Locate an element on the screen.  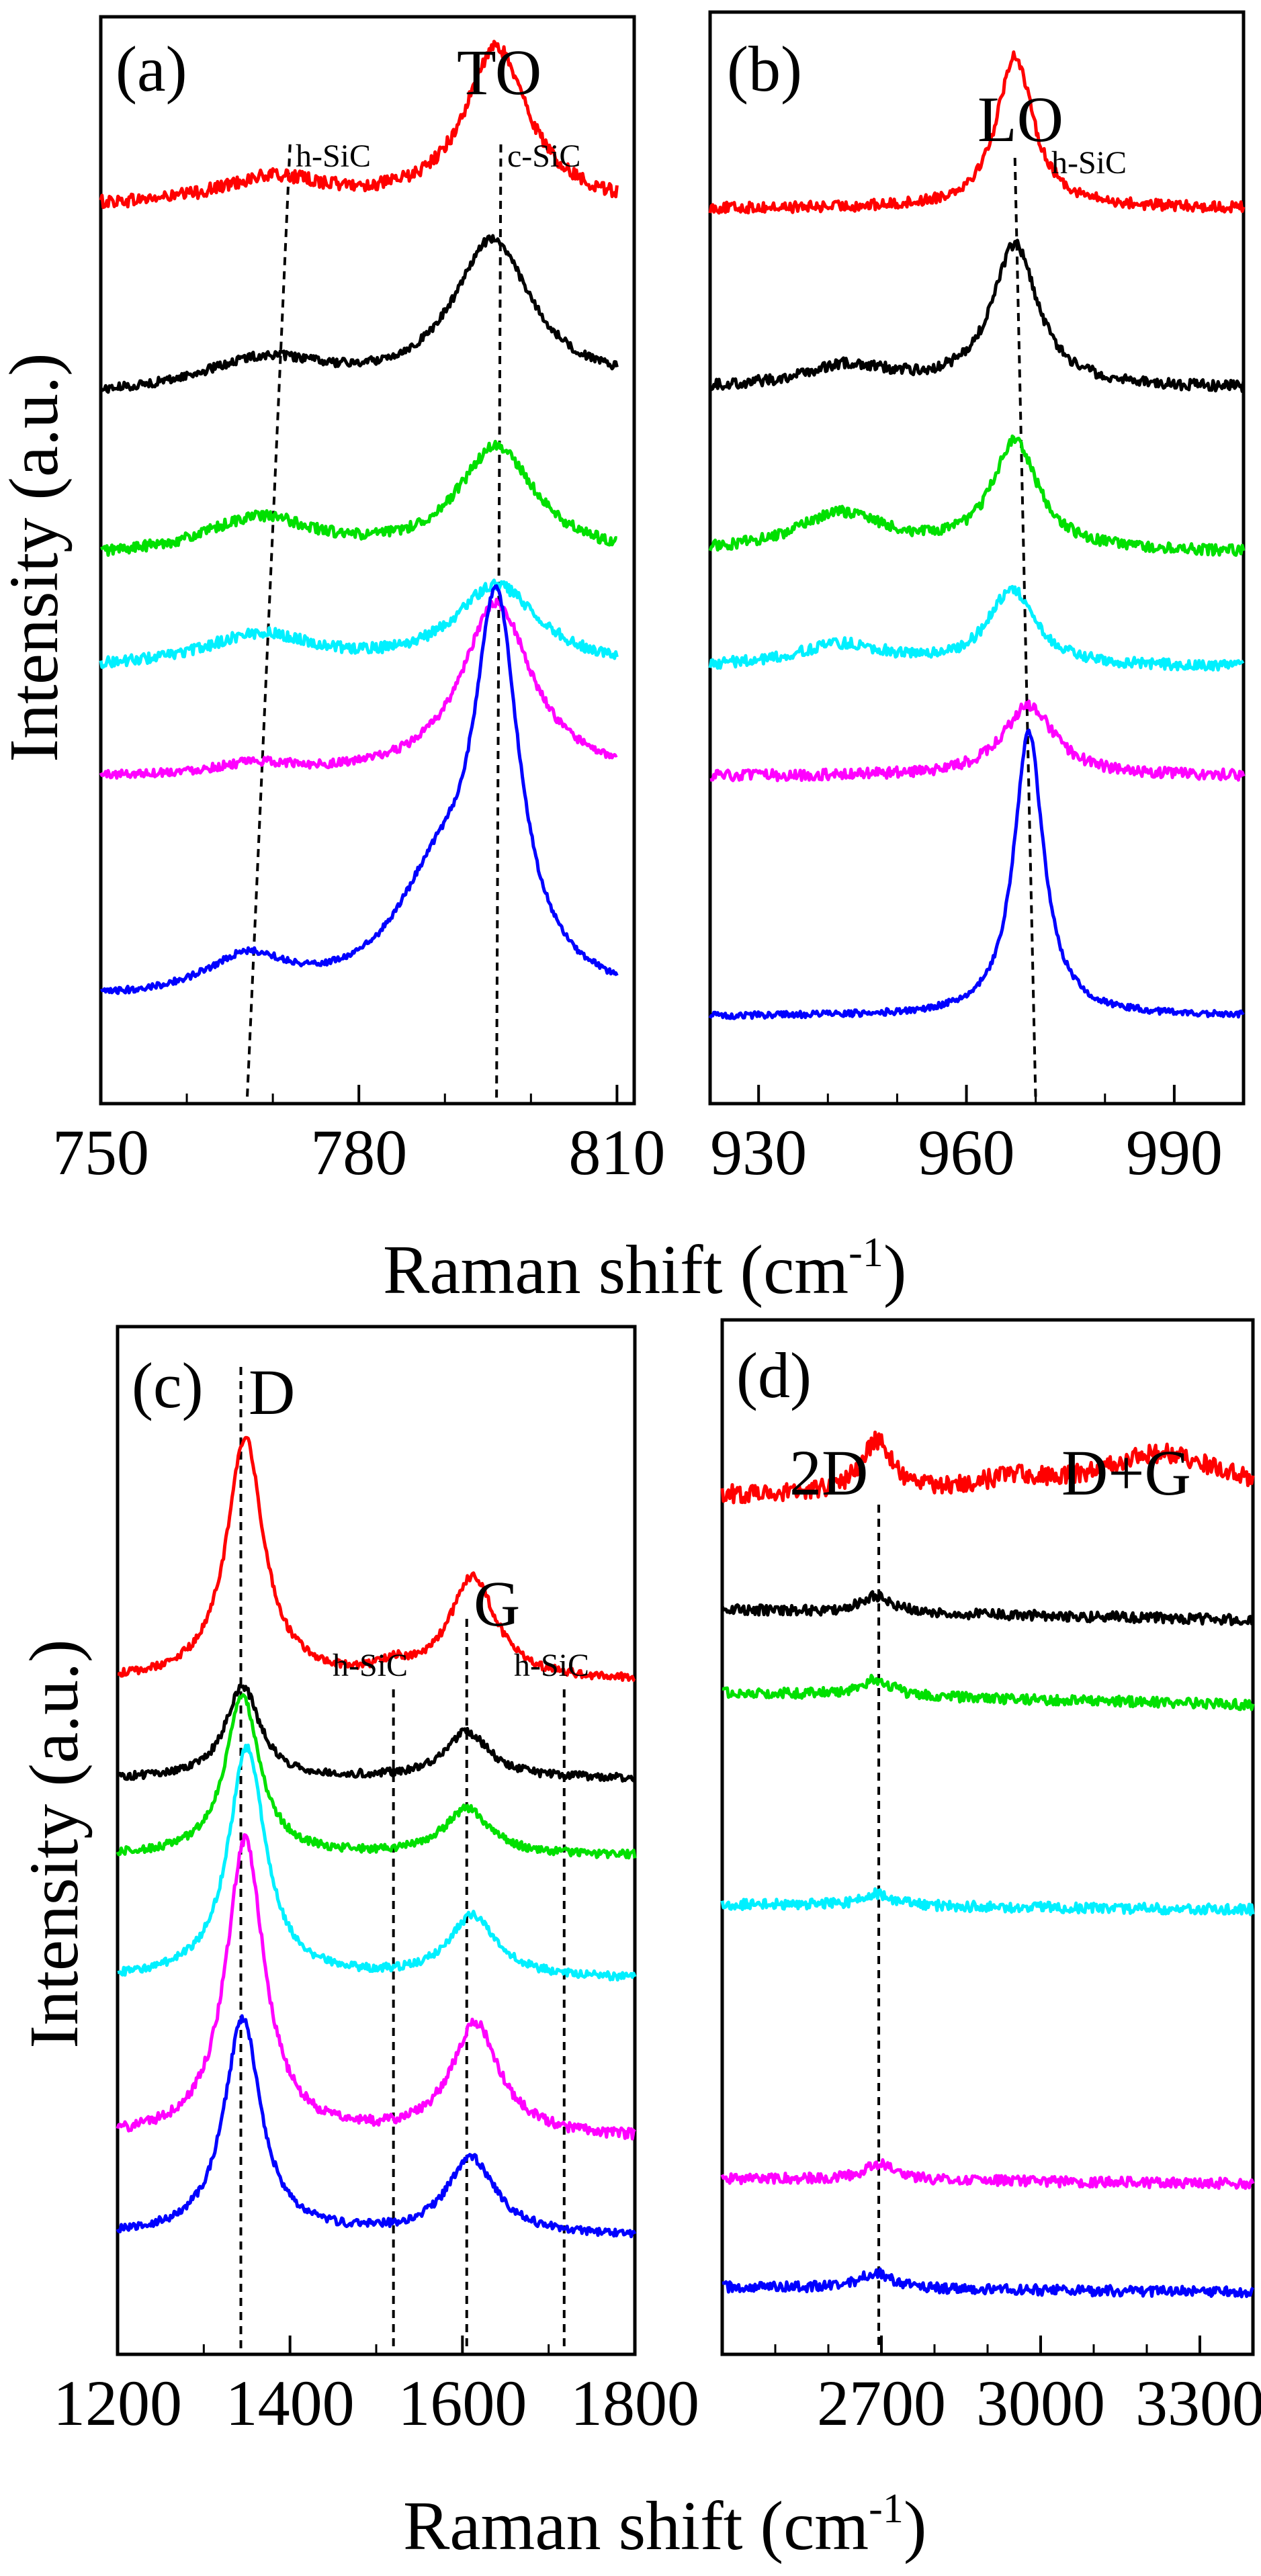
panel-d-tick-label-2700: 2700 is located at coordinates (882, 2403).